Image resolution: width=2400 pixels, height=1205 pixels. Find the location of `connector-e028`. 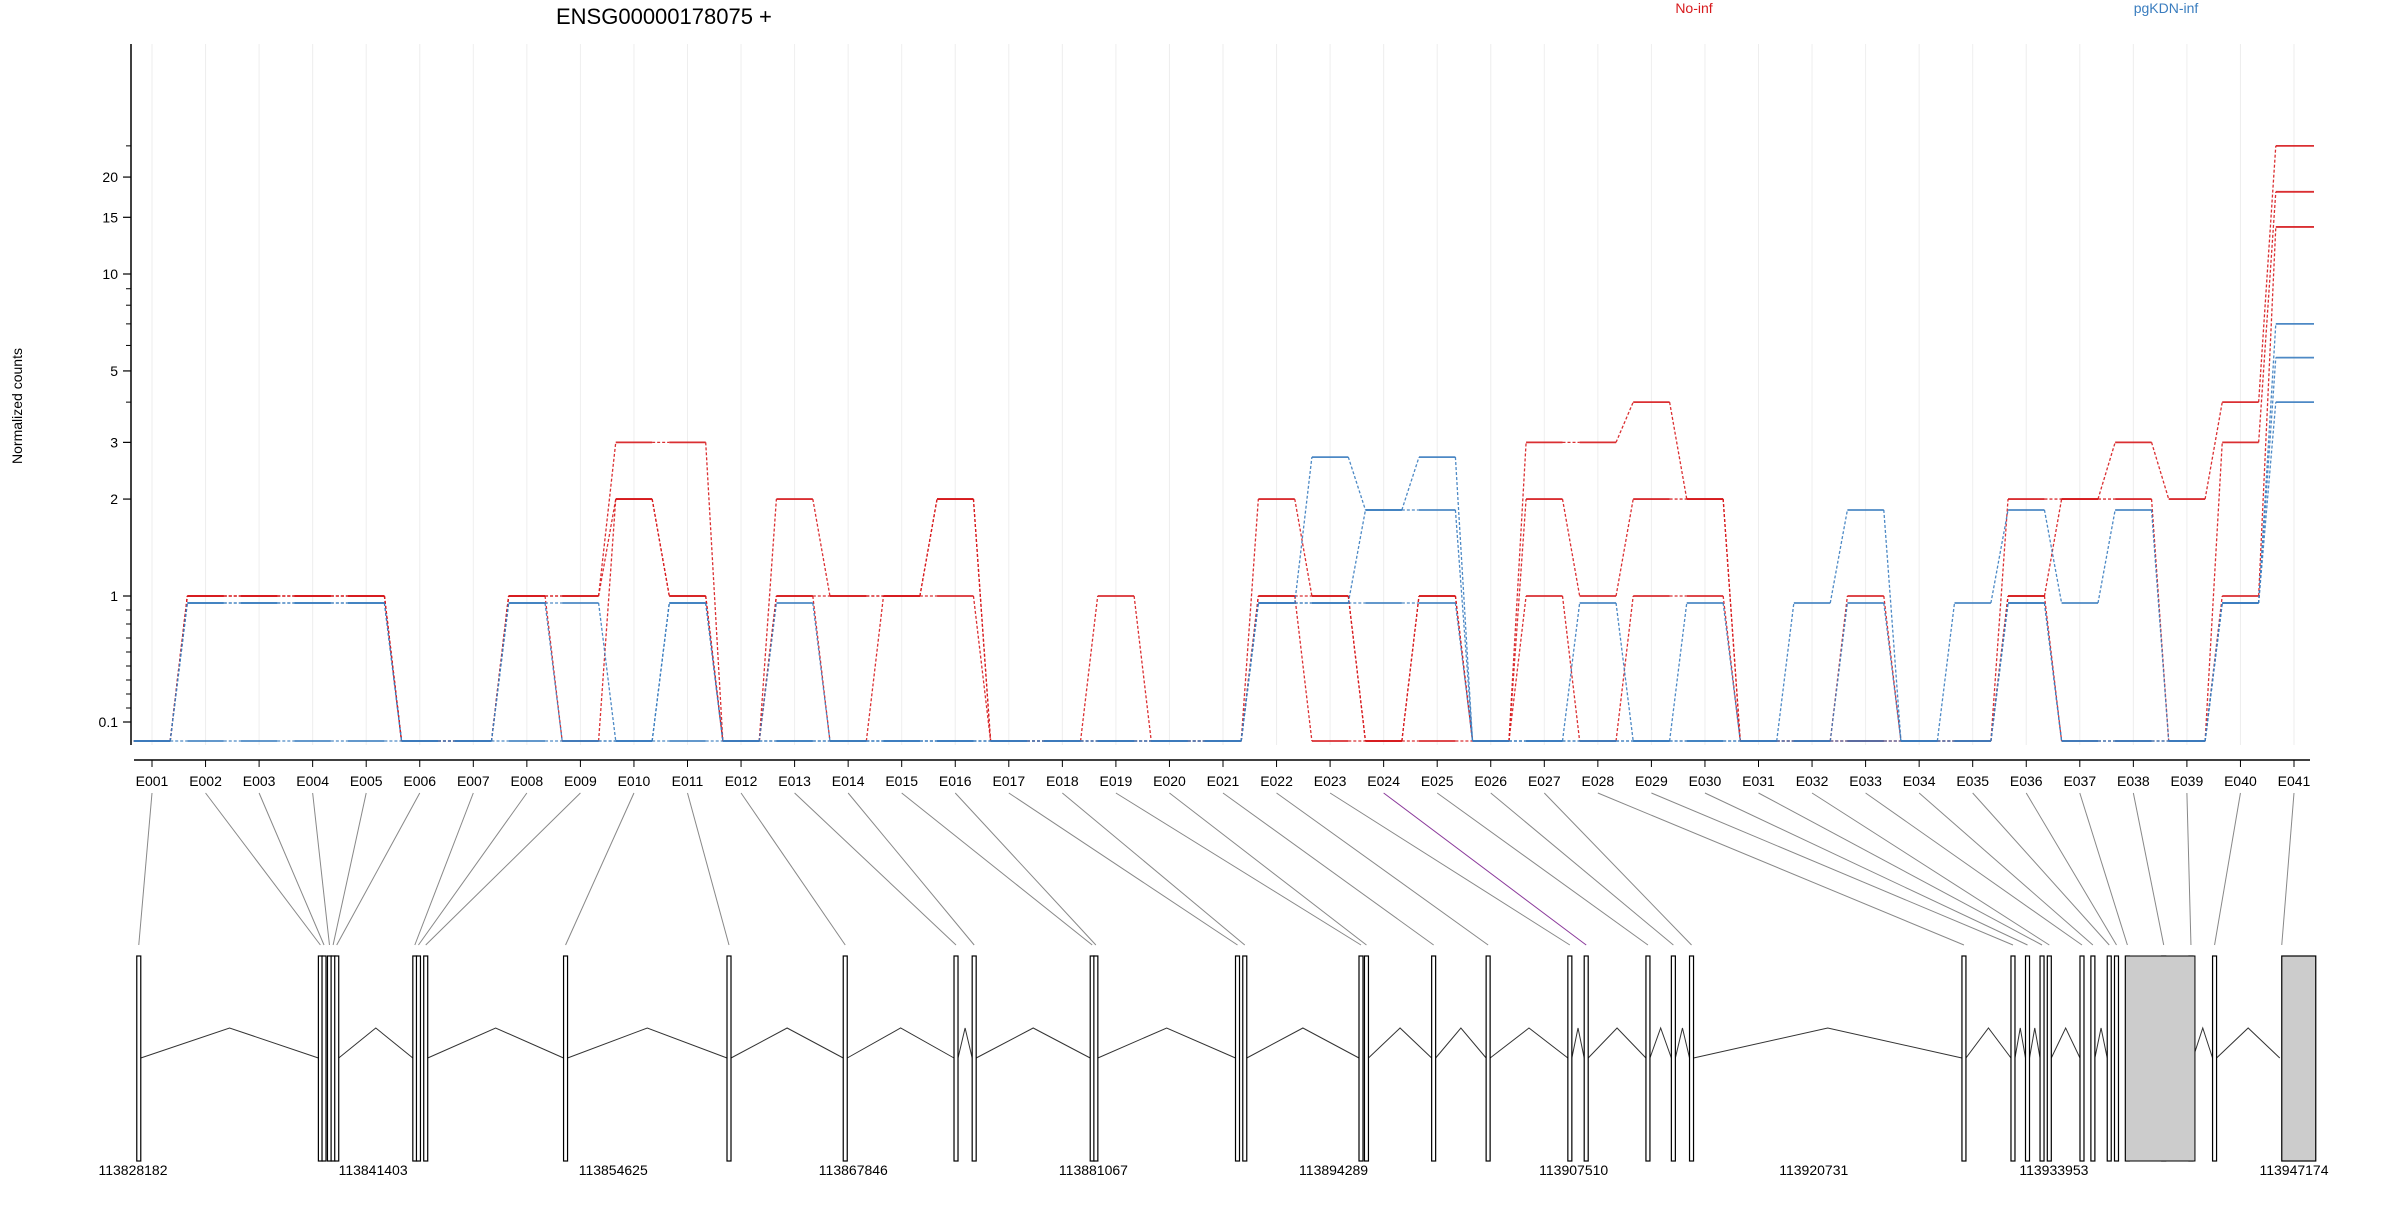

connector-e028 is located at coordinates (1781, 869).